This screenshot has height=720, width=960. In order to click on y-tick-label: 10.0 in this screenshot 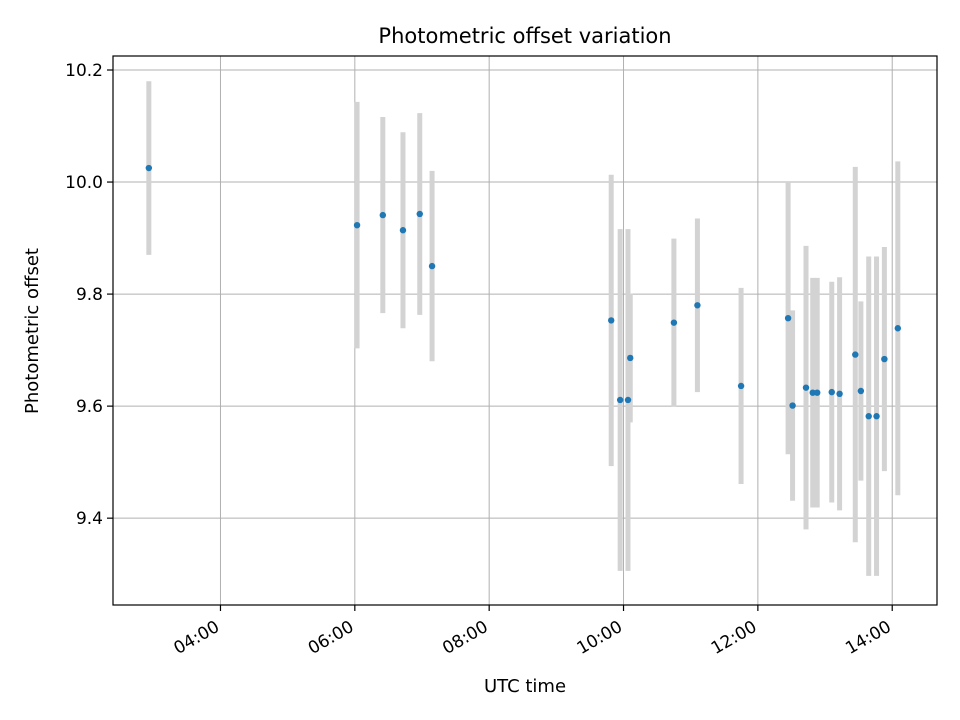, I will do `click(84, 183)`.